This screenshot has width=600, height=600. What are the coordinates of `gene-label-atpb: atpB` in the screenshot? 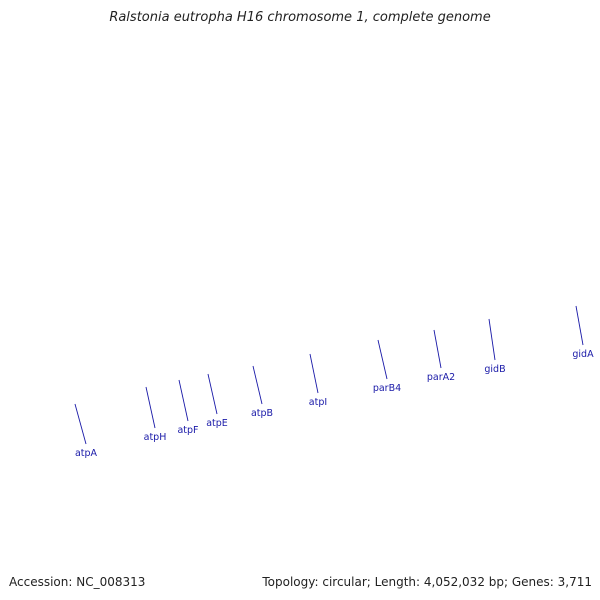 It's located at (262, 413).